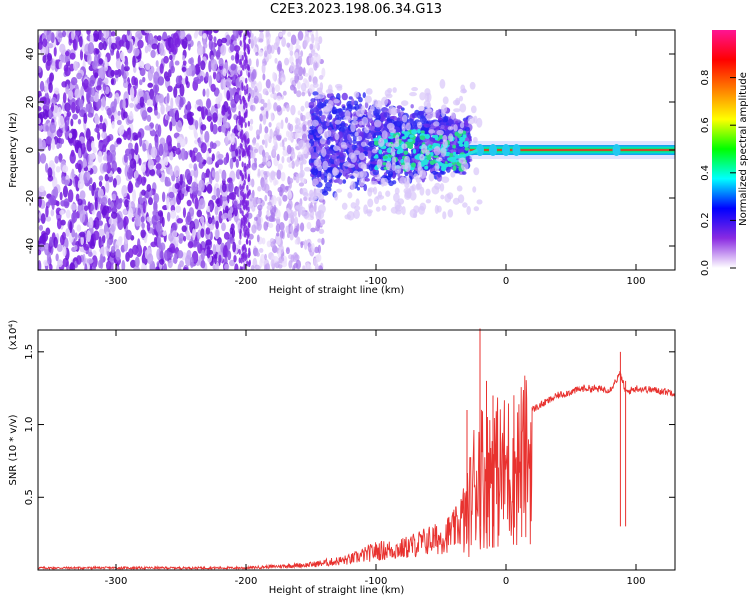  I want to click on y-tick-label: 0, so click(30, 150).